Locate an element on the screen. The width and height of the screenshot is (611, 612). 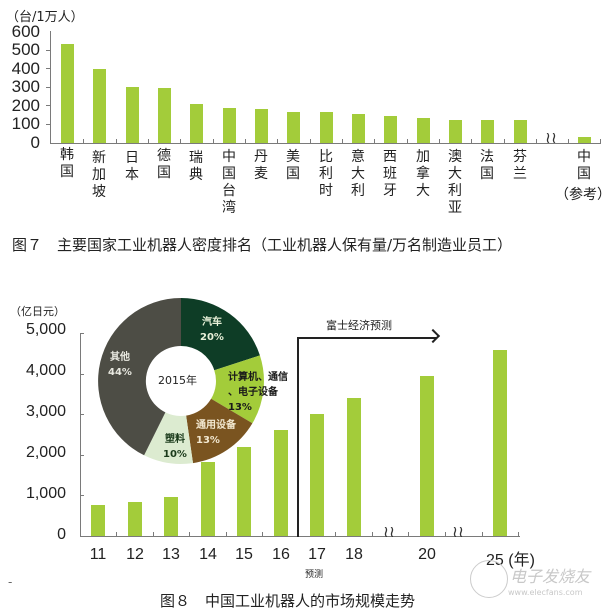
y-tick-5000: 5,000 is located at coordinates (45, 329).